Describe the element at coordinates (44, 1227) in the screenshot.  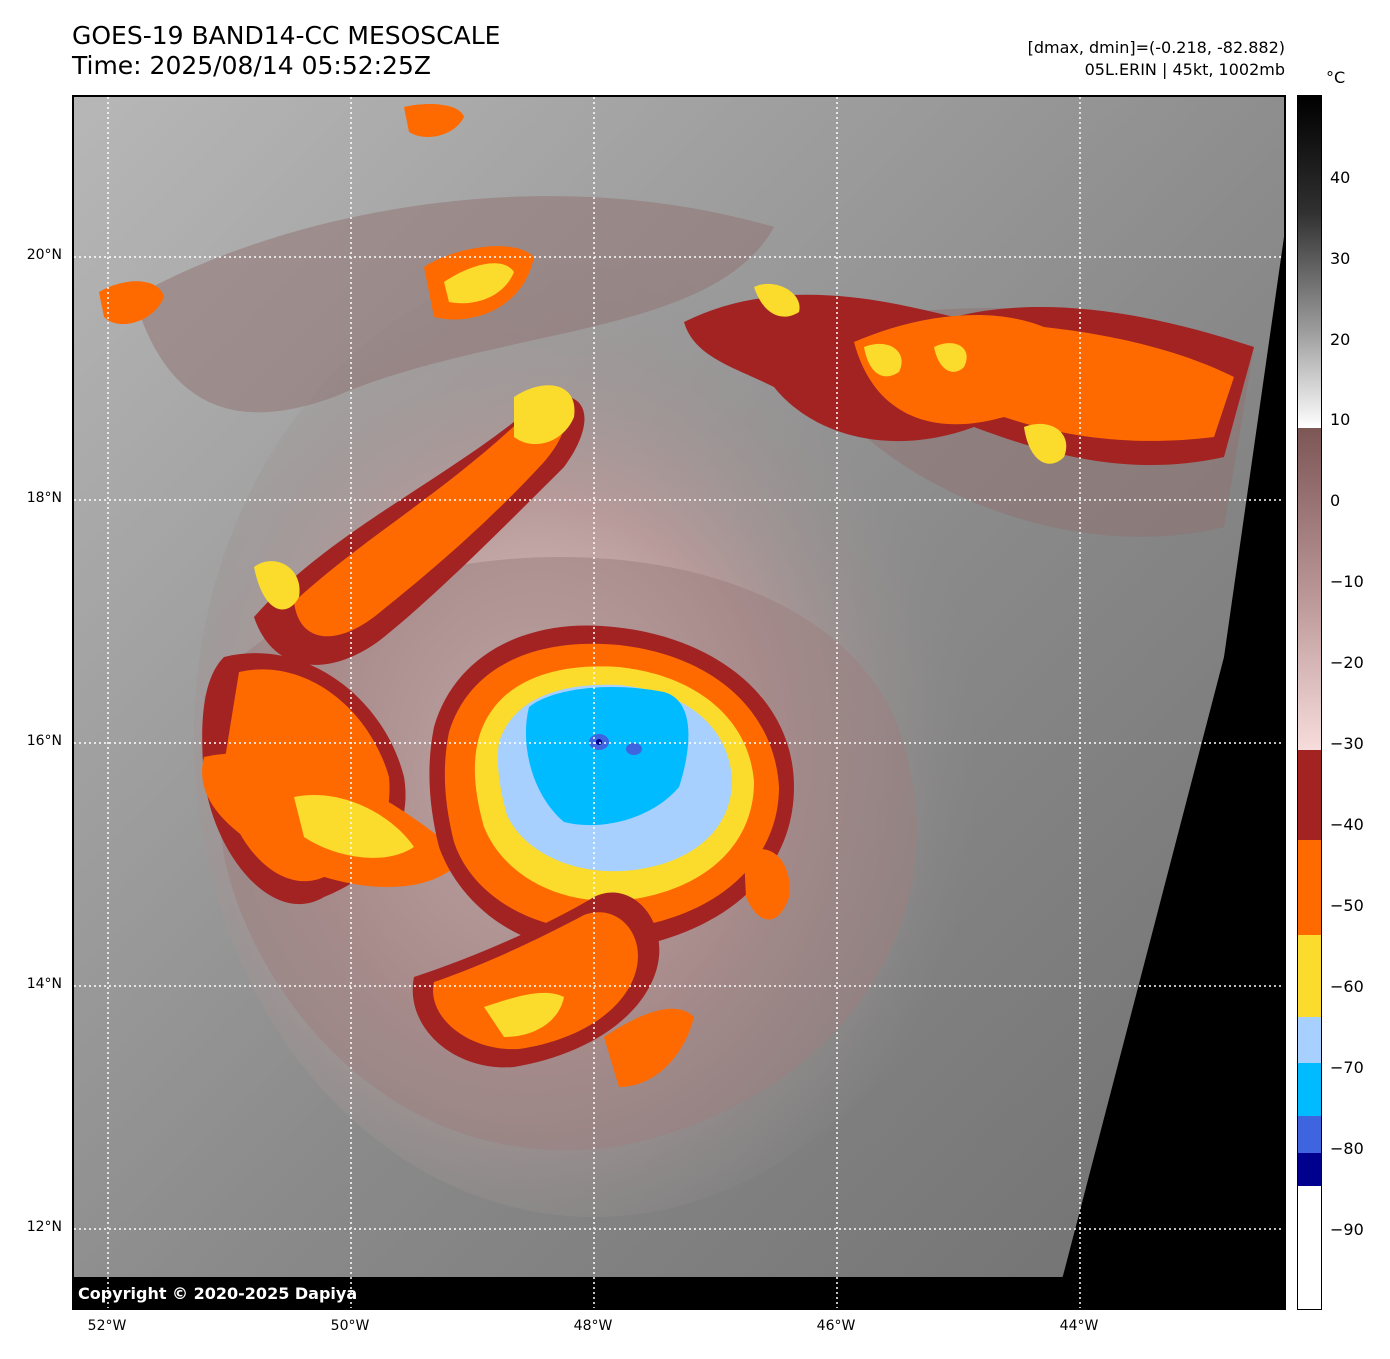
I see `lat-label-12n: 12°N` at that location.